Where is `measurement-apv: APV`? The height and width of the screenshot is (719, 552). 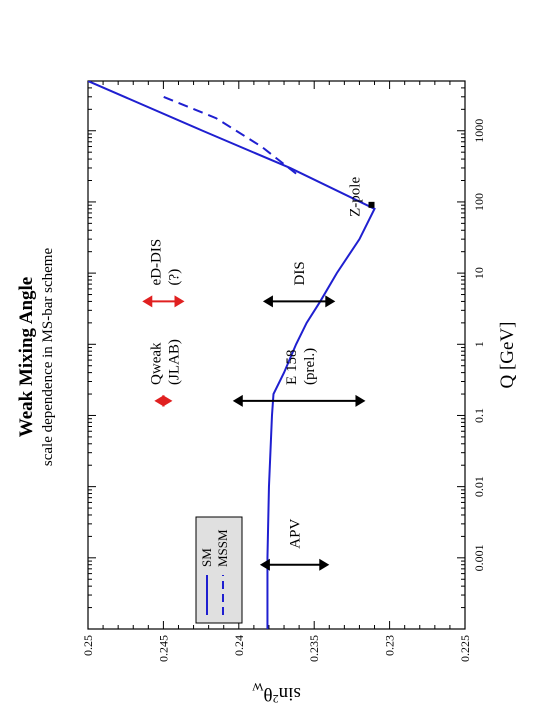 measurement-apv: APV is located at coordinates (294, 545).